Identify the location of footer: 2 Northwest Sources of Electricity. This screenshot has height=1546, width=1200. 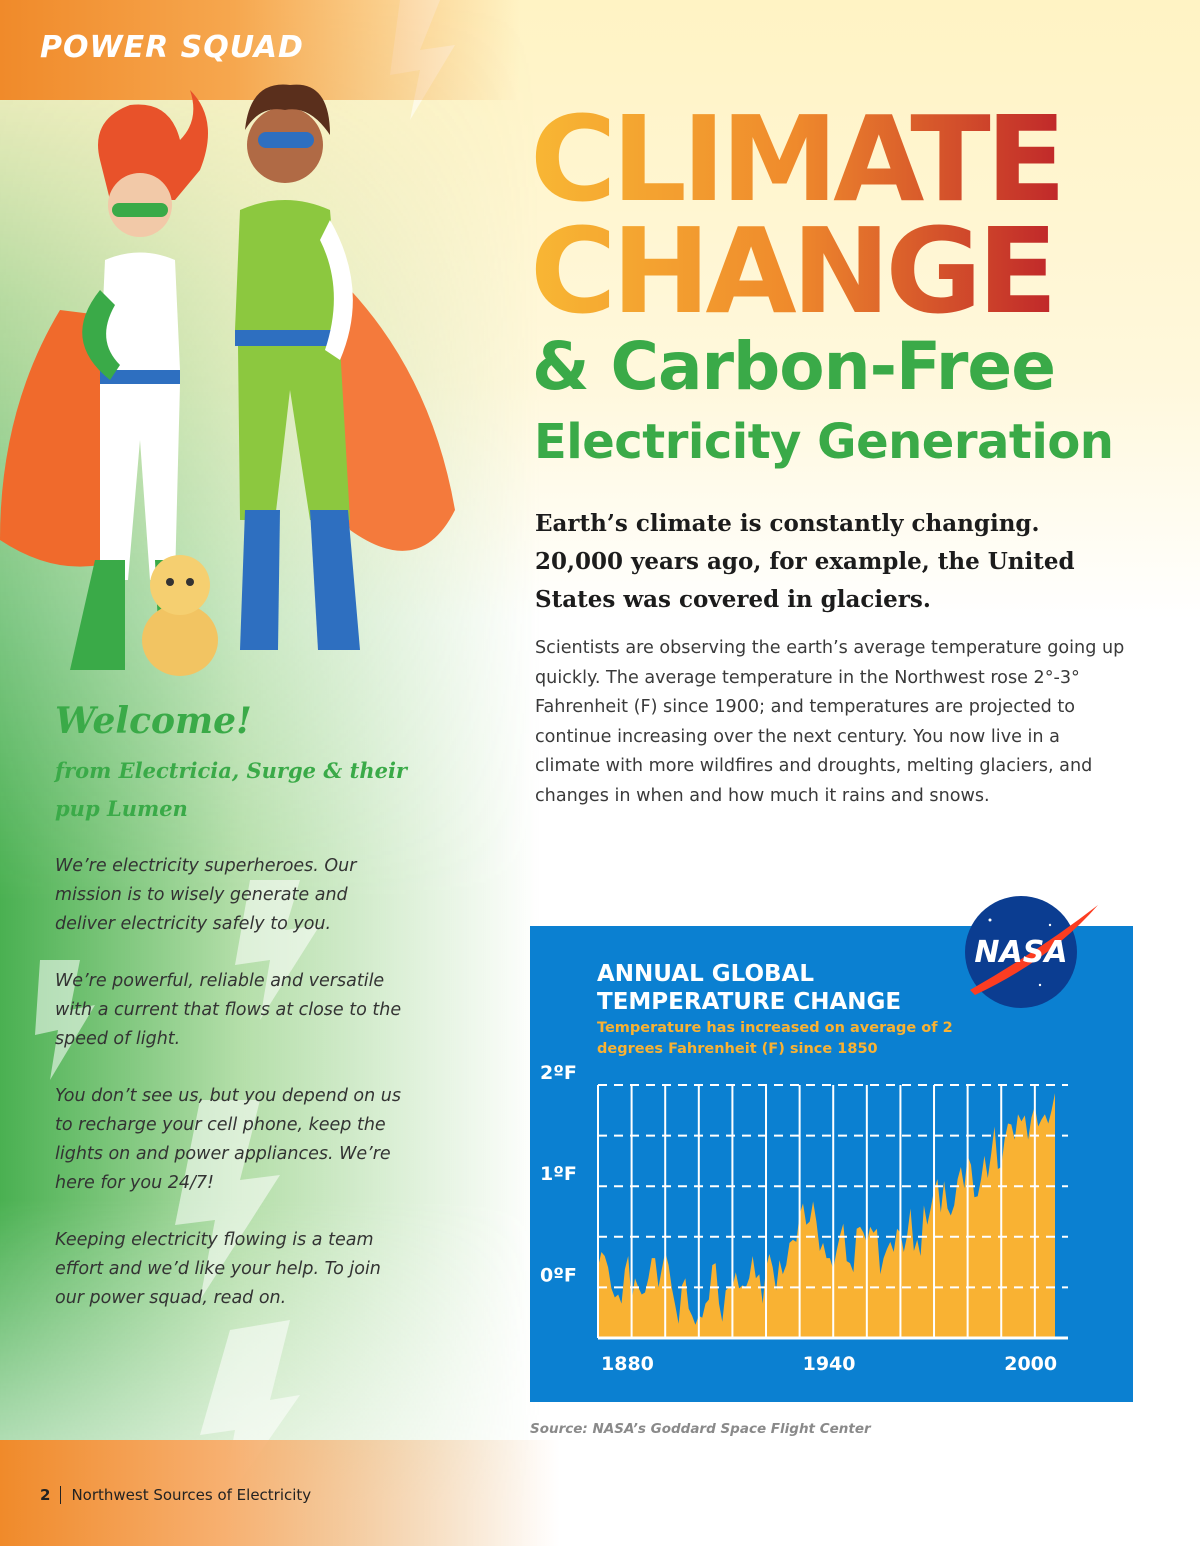
(175, 1495).